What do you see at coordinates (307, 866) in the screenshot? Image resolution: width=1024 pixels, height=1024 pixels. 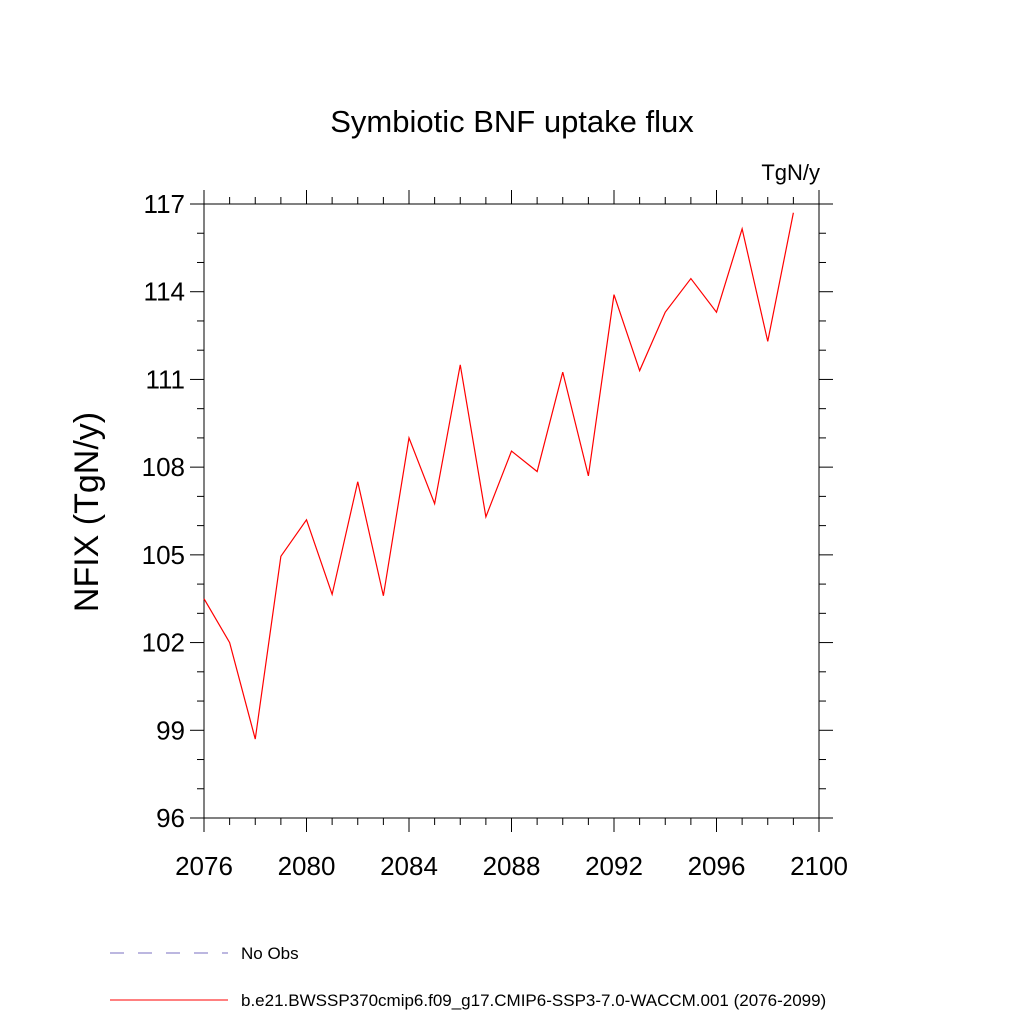 I see `x-tick-label: 2080` at bounding box center [307, 866].